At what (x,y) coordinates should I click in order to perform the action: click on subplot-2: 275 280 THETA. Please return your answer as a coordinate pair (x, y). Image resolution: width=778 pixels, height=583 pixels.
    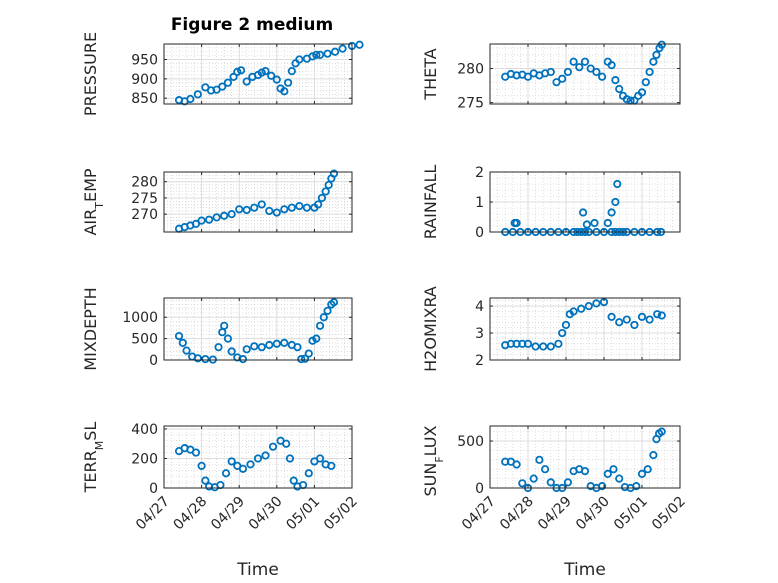
    Looking at the image, I should click on (551, 76).